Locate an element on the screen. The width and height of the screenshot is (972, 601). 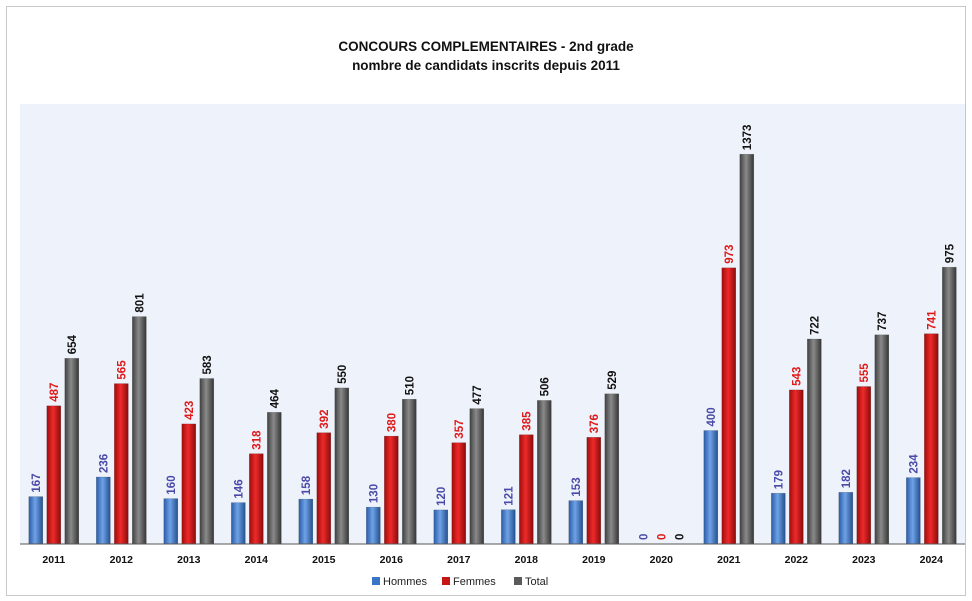
x-tick-label-2017: 2017 is located at coordinates (459, 560).